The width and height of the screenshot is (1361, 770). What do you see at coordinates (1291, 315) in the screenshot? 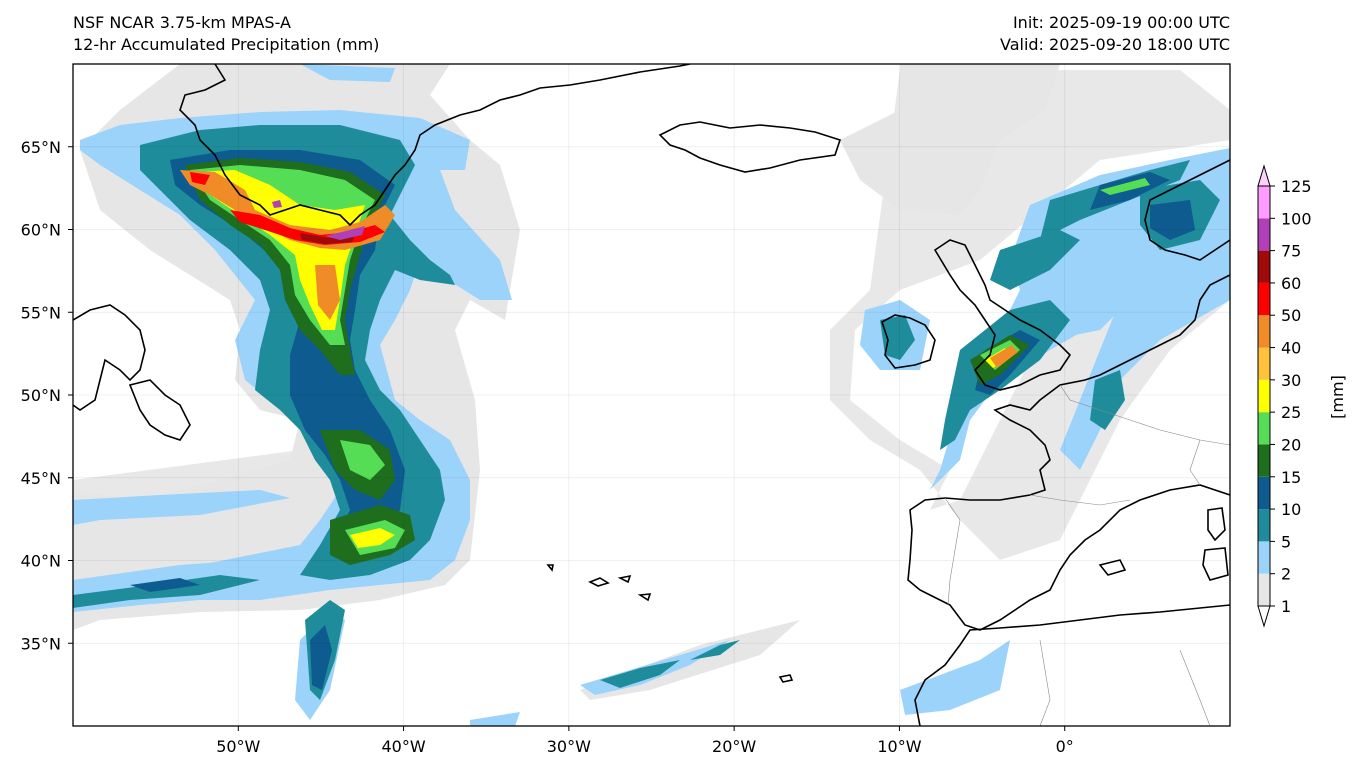
I see `colorbar-level-label: 50` at bounding box center [1291, 315].